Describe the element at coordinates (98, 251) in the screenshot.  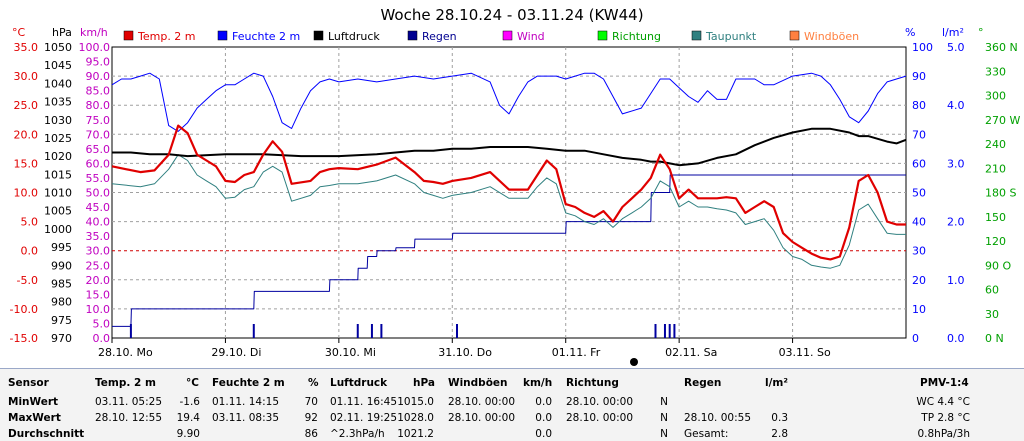
I see `tick-wind: 30.0` at that location.